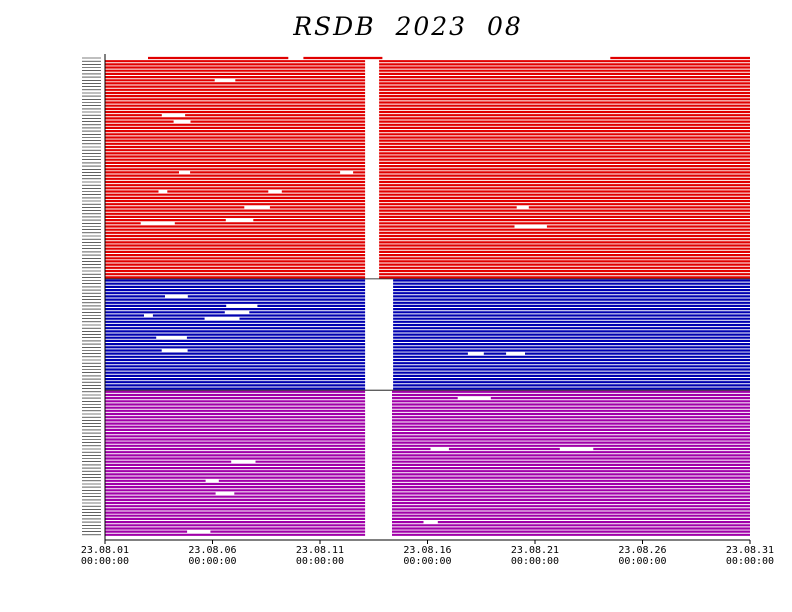 This screenshot has width=792, height=612. Describe the element at coordinates (105, 550) in the screenshot. I see `x-tick-label-date: 23.08.01` at that location.